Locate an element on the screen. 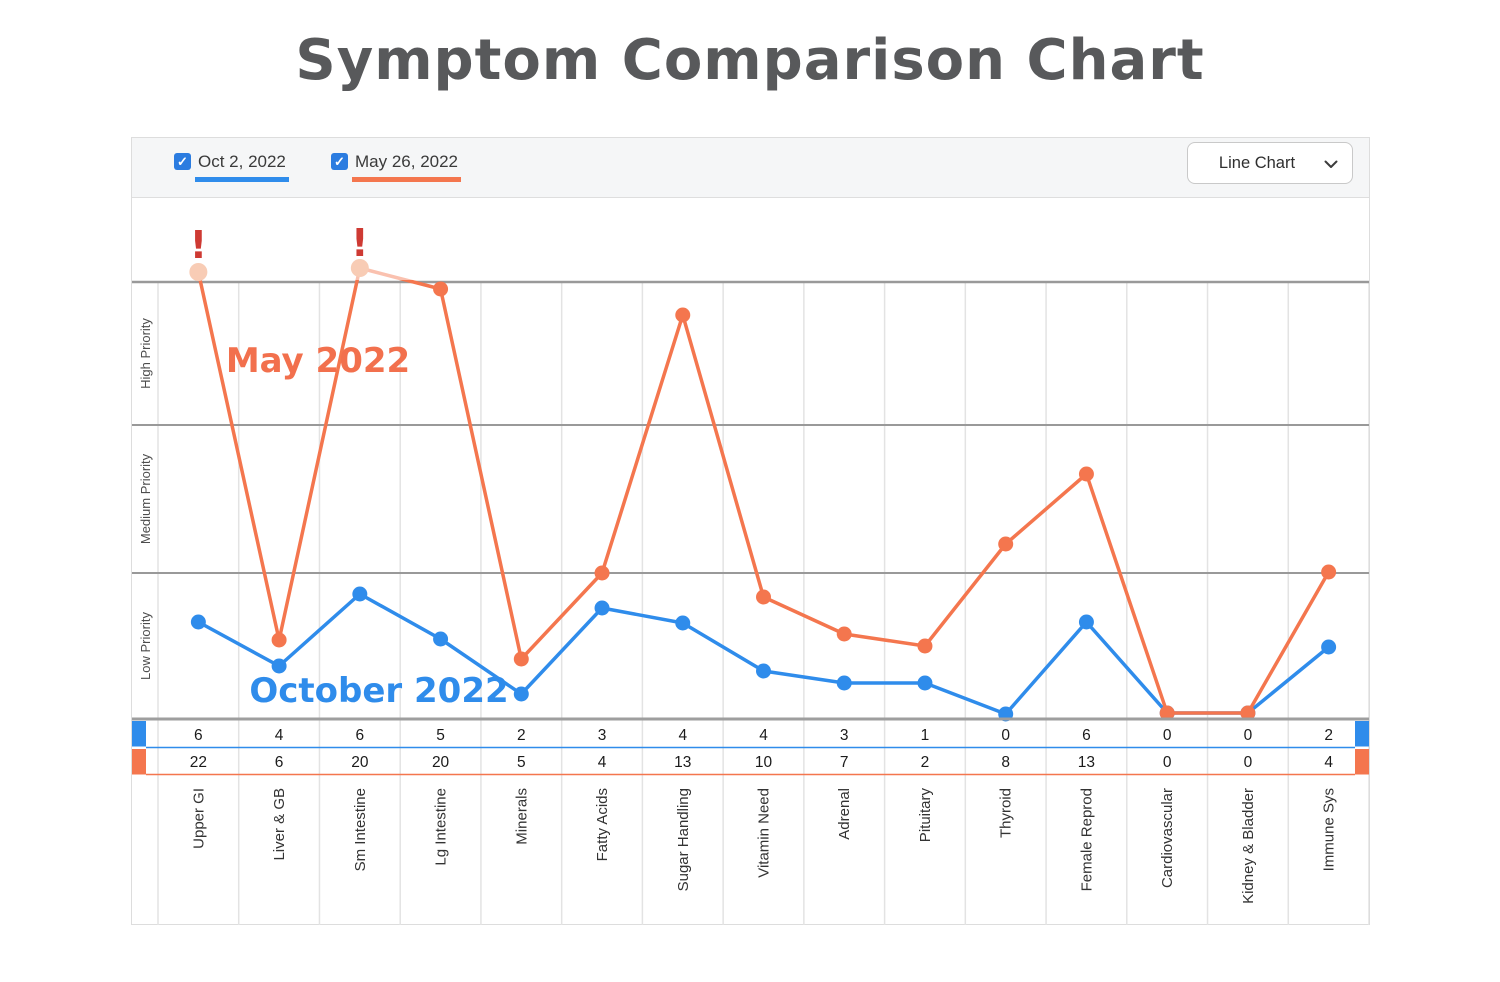 The height and width of the screenshot is (982, 1500). page-title: Symptom Comparison Chart is located at coordinates (750, 60).